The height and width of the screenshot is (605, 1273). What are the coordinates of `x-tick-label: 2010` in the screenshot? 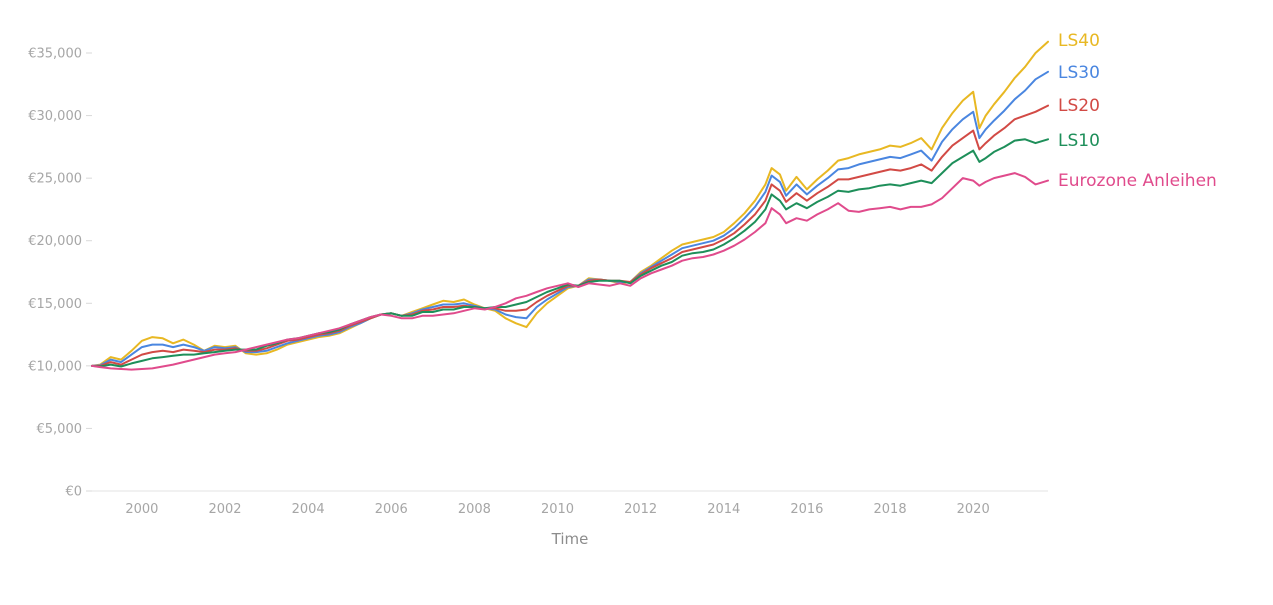 It's located at (557, 509).